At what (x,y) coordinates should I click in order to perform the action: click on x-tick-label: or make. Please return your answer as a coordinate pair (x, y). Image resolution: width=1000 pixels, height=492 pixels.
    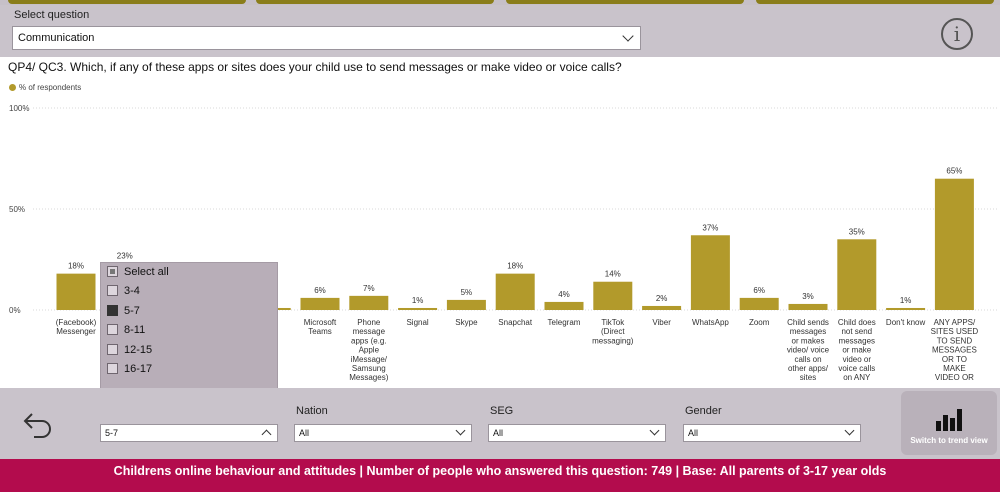
    Looking at the image, I should click on (856, 350).